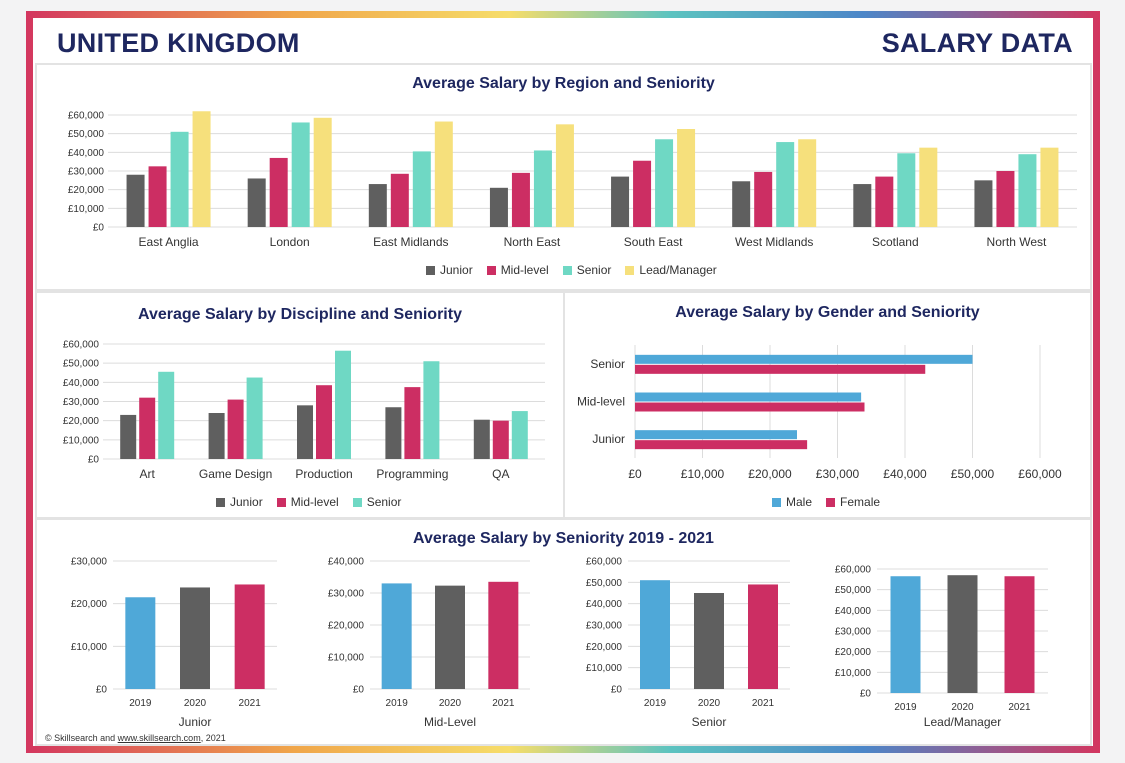  What do you see at coordinates (635, 474) in the screenshot?
I see `x-tick-label: £0` at bounding box center [635, 474].